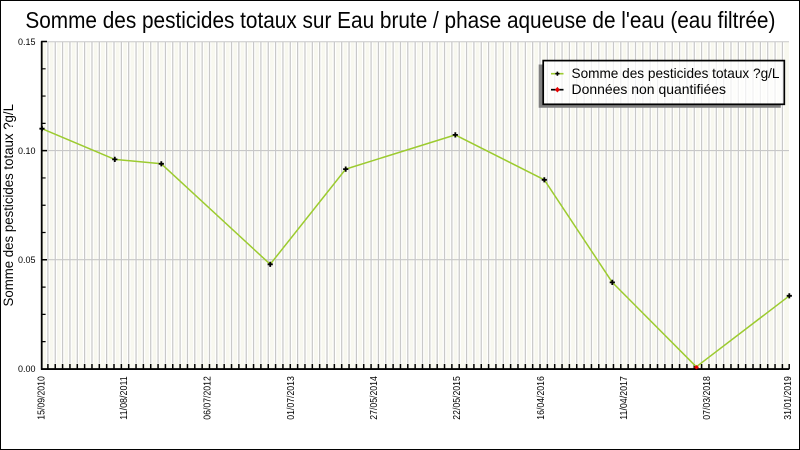  Describe the element at coordinates (208, 398) in the screenshot. I see `svg-text: 06/07/2012` at that location.